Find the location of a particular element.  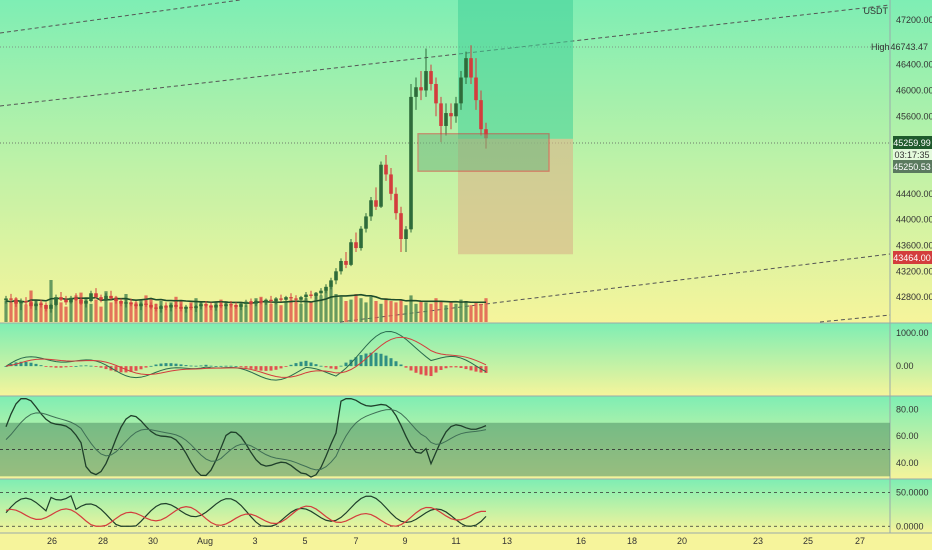

dmi-minus-line is located at coordinates (246, 516).